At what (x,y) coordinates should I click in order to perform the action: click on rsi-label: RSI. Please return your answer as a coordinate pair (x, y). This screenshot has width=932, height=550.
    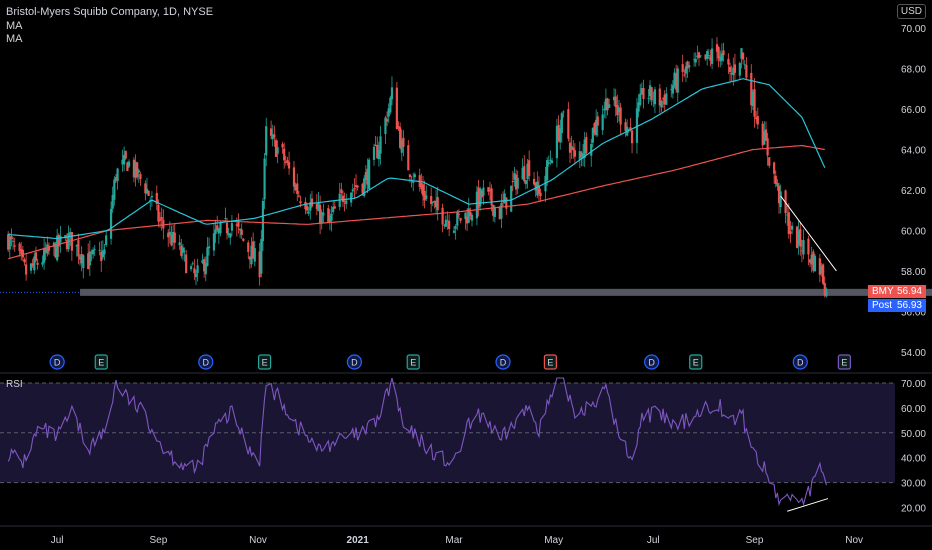
    Looking at the image, I should click on (14, 384).